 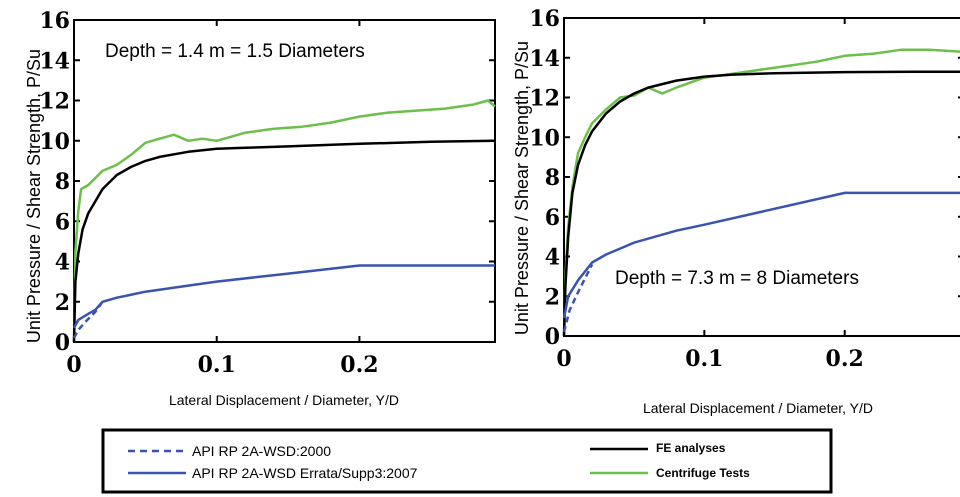 What do you see at coordinates (54, 142) in the screenshot?
I see `left-ytick-label: 10` at bounding box center [54, 142].